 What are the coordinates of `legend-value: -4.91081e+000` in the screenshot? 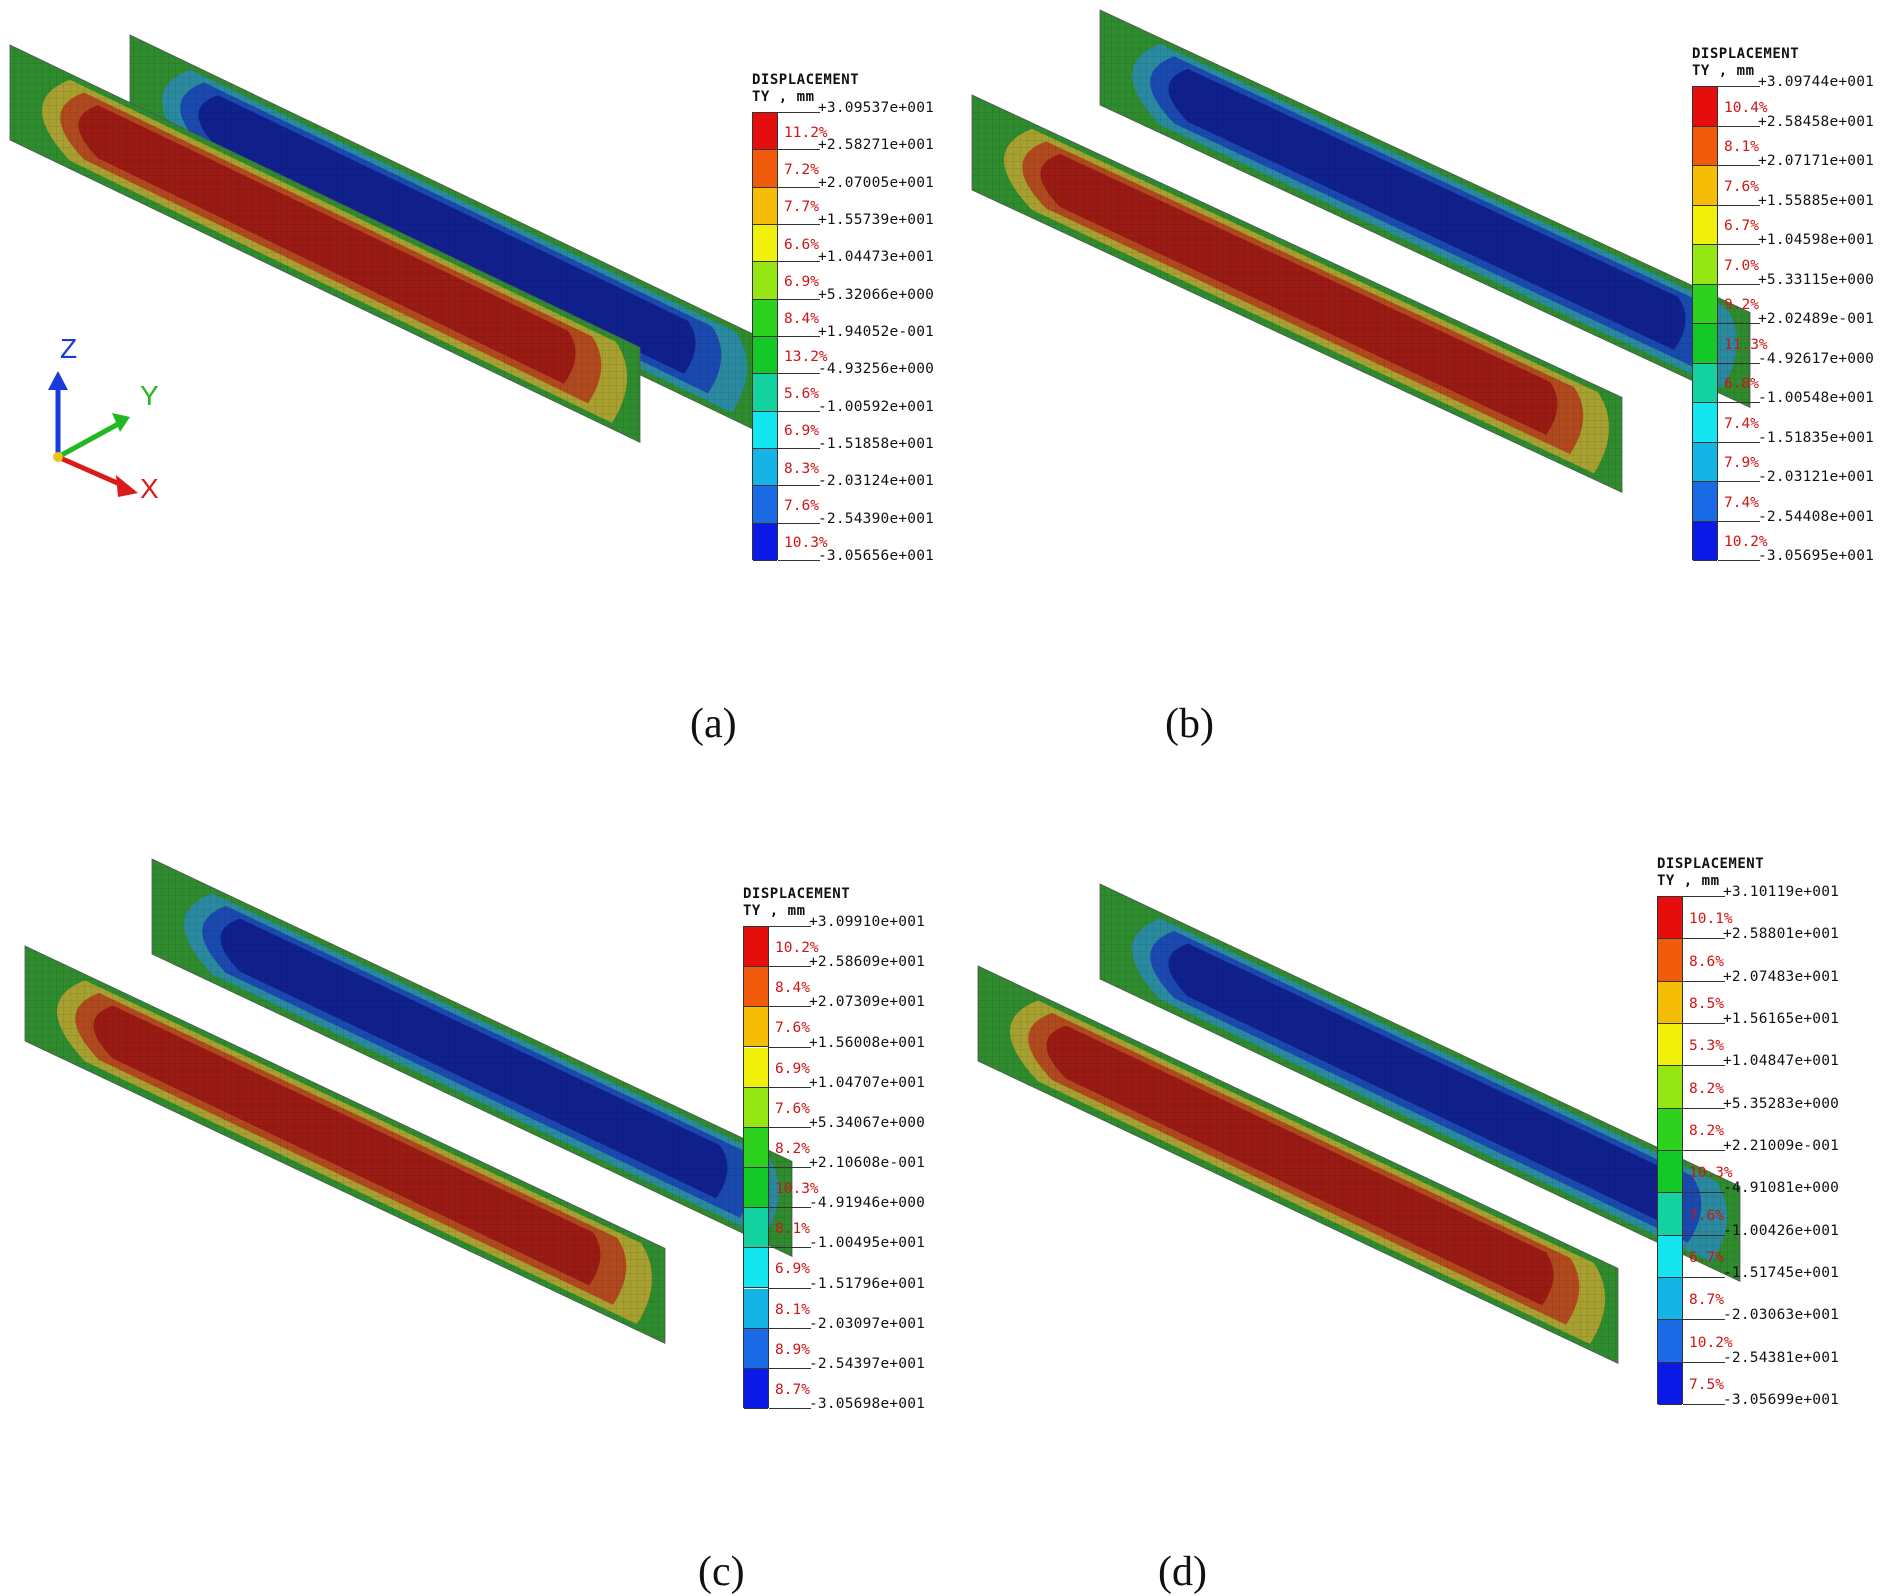 It's located at (1781, 1188).